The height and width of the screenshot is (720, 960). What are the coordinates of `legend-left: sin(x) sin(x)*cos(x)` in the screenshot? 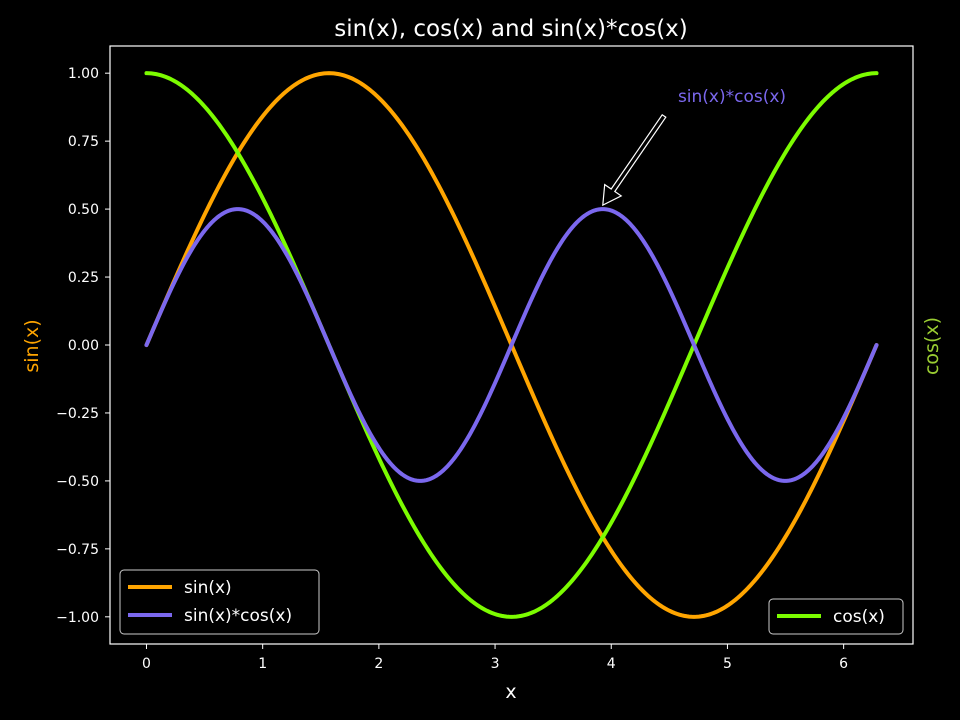 It's located at (219, 602).